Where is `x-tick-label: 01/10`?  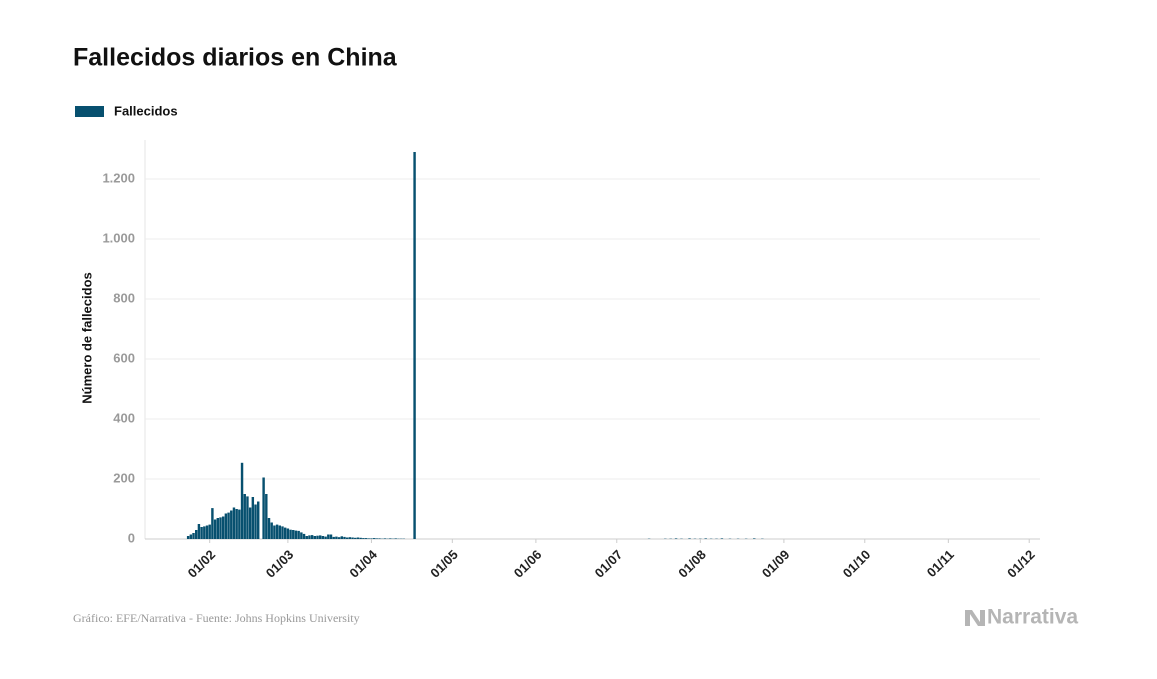
x-tick-label: 01/10 is located at coordinates (857, 564).